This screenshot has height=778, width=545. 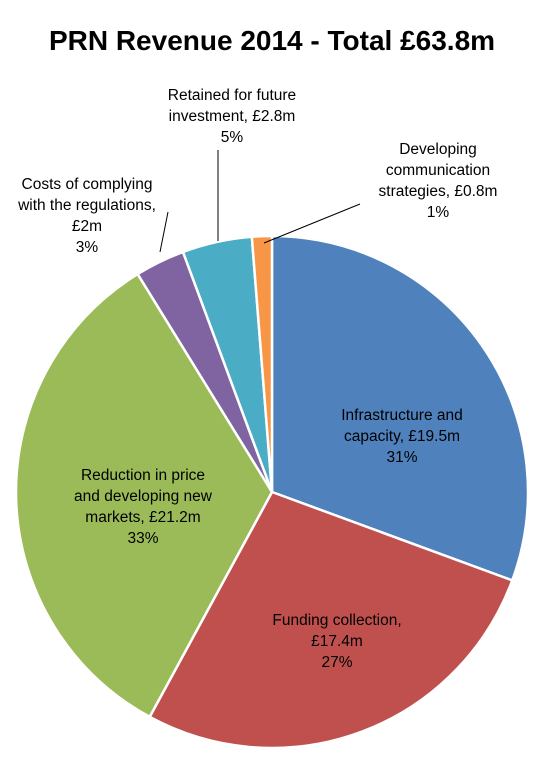 What do you see at coordinates (401, 415) in the screenshot?
I see `slice-label-line: Infrastructure and` at bounding box center [401, 415].